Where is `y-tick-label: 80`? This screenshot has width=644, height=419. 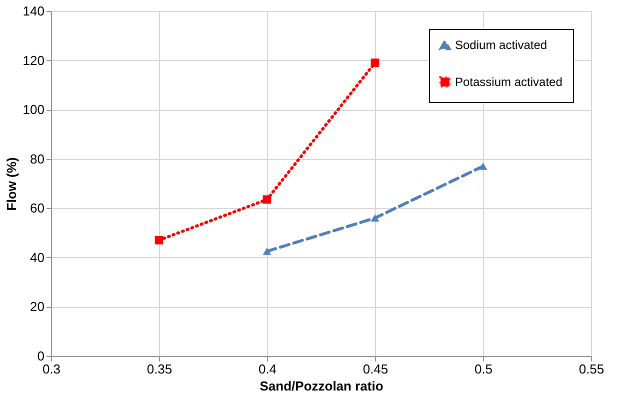
y-tick-label: 80 is located at coordinates (37, 158).